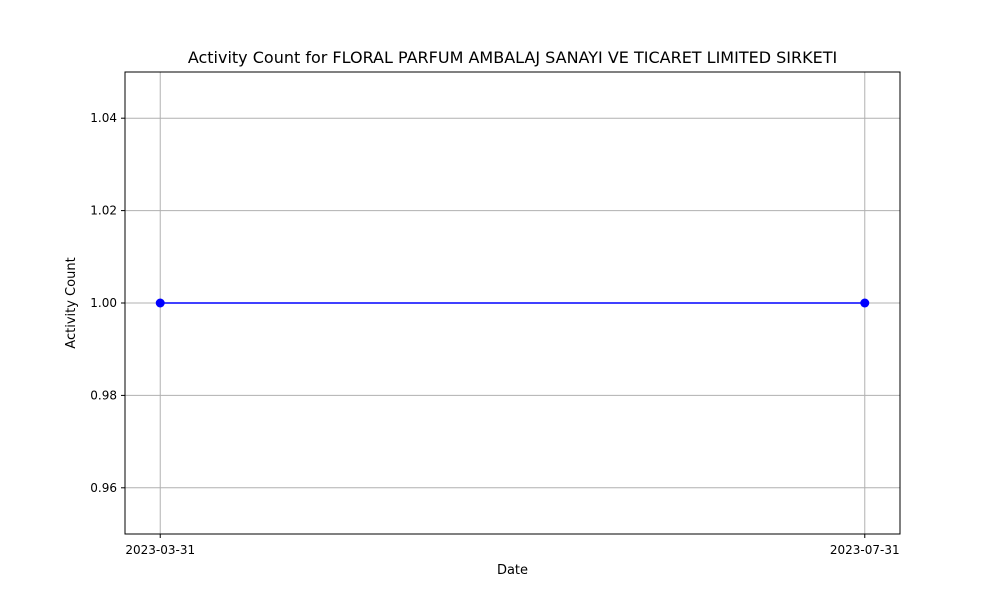 The image size is (1000, 600). What do you see at coordinates (71, 302) in the screenshot?
I see `y-axis-label: Activity Count` at bounding box center [71, 302].